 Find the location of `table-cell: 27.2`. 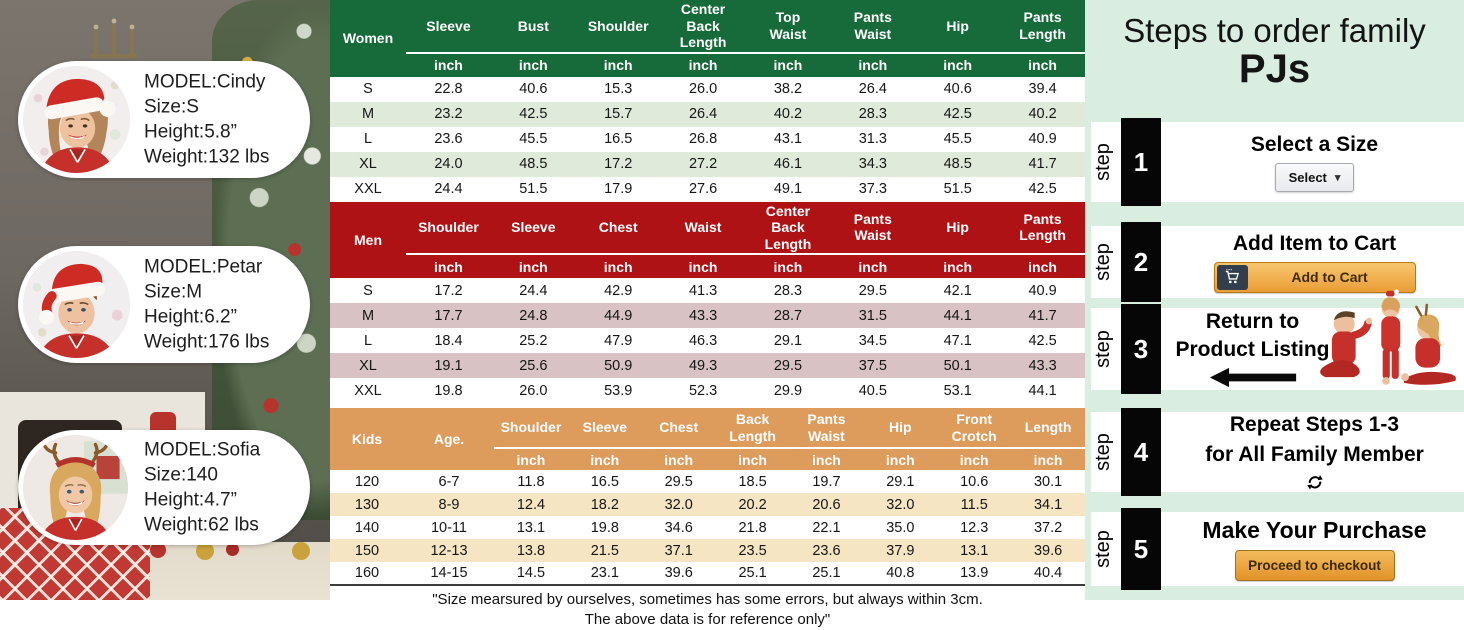

table-cell: 27.2 is located at coordinates (703, 164).